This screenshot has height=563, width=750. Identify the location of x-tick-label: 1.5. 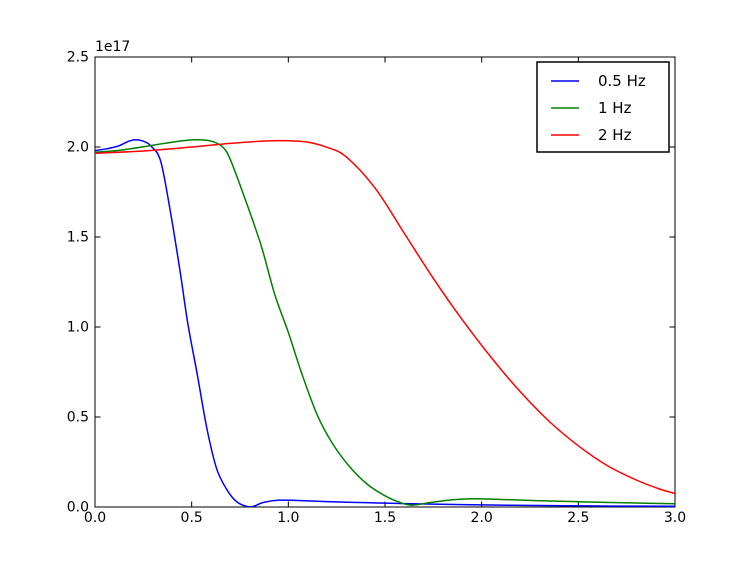
(385, 518).